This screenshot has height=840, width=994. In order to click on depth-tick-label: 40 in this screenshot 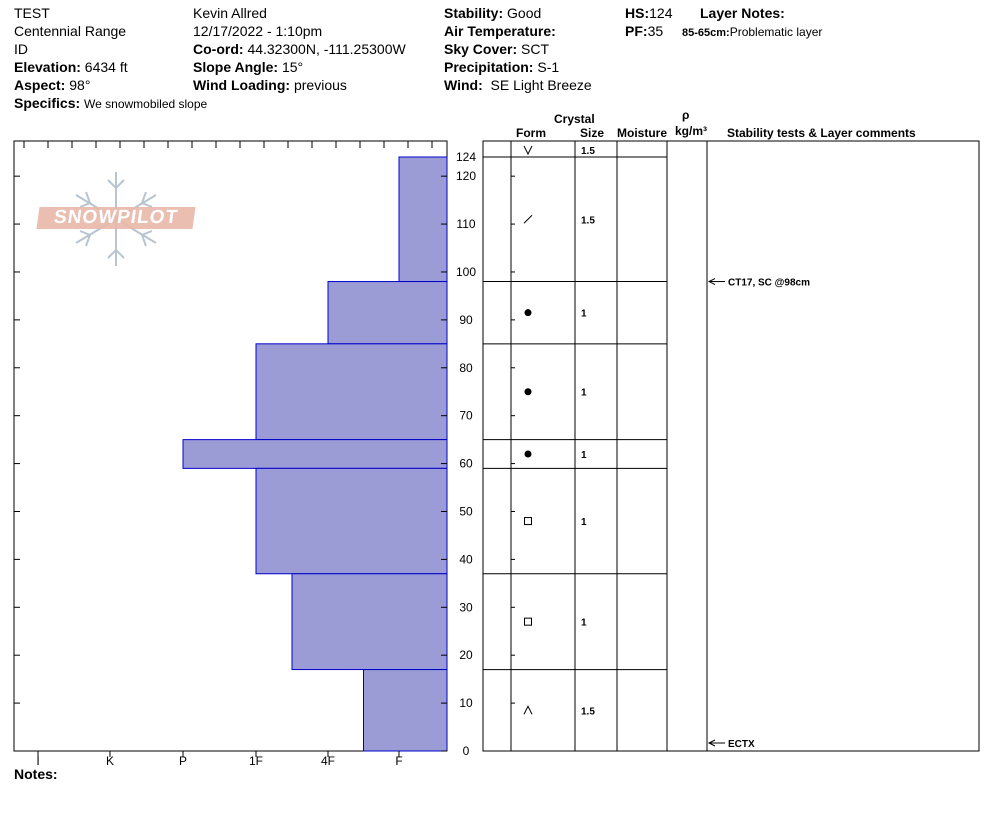, I will do `click(466, 559)`.